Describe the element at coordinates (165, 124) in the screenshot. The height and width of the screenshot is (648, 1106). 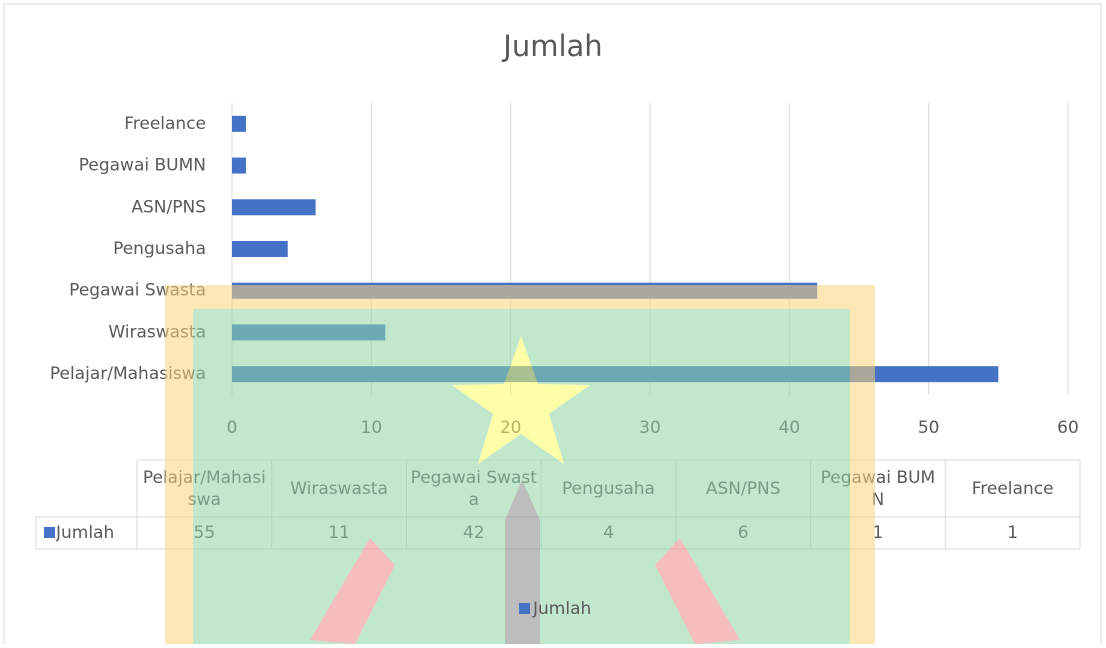
I see `y-tick-label: Freelance` at that location.